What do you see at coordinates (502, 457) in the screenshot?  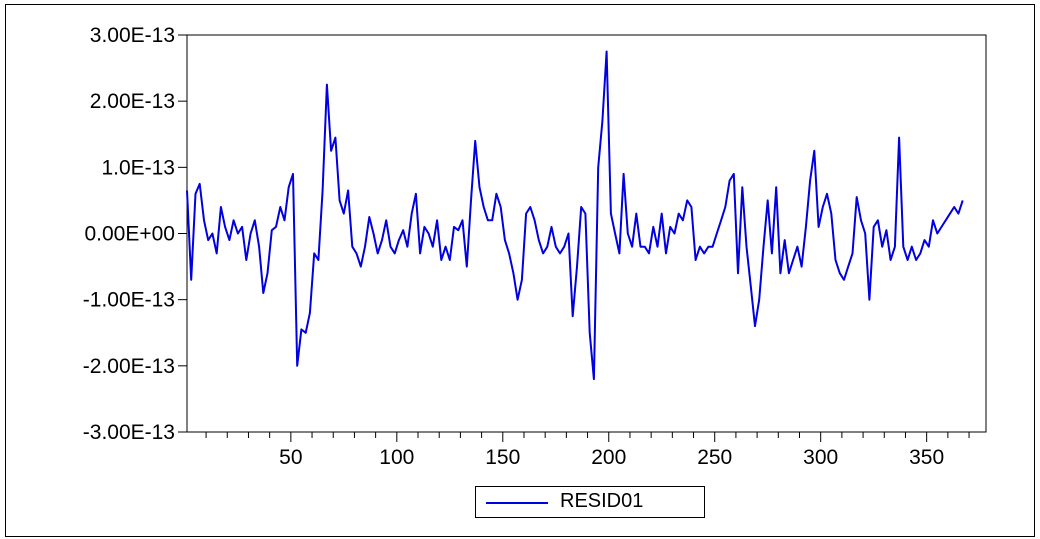 I see `x-tick-label: 150` at bounding box center [502, 457].